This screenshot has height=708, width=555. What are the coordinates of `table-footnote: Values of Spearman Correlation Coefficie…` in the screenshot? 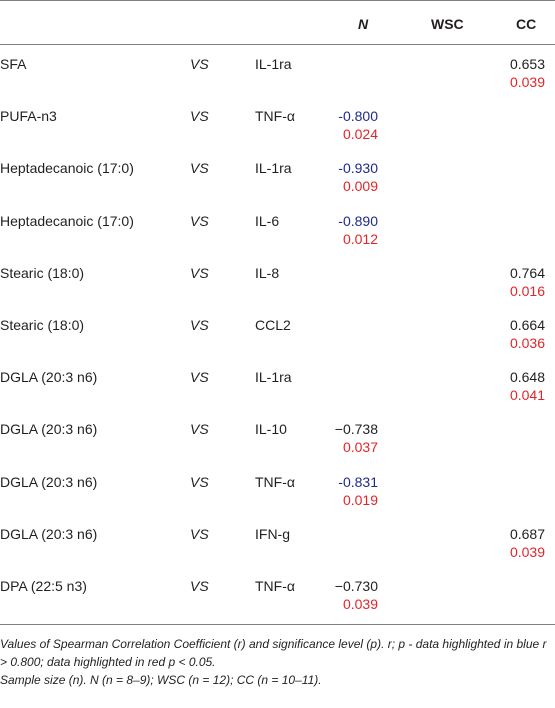 It's located at (276, 662).